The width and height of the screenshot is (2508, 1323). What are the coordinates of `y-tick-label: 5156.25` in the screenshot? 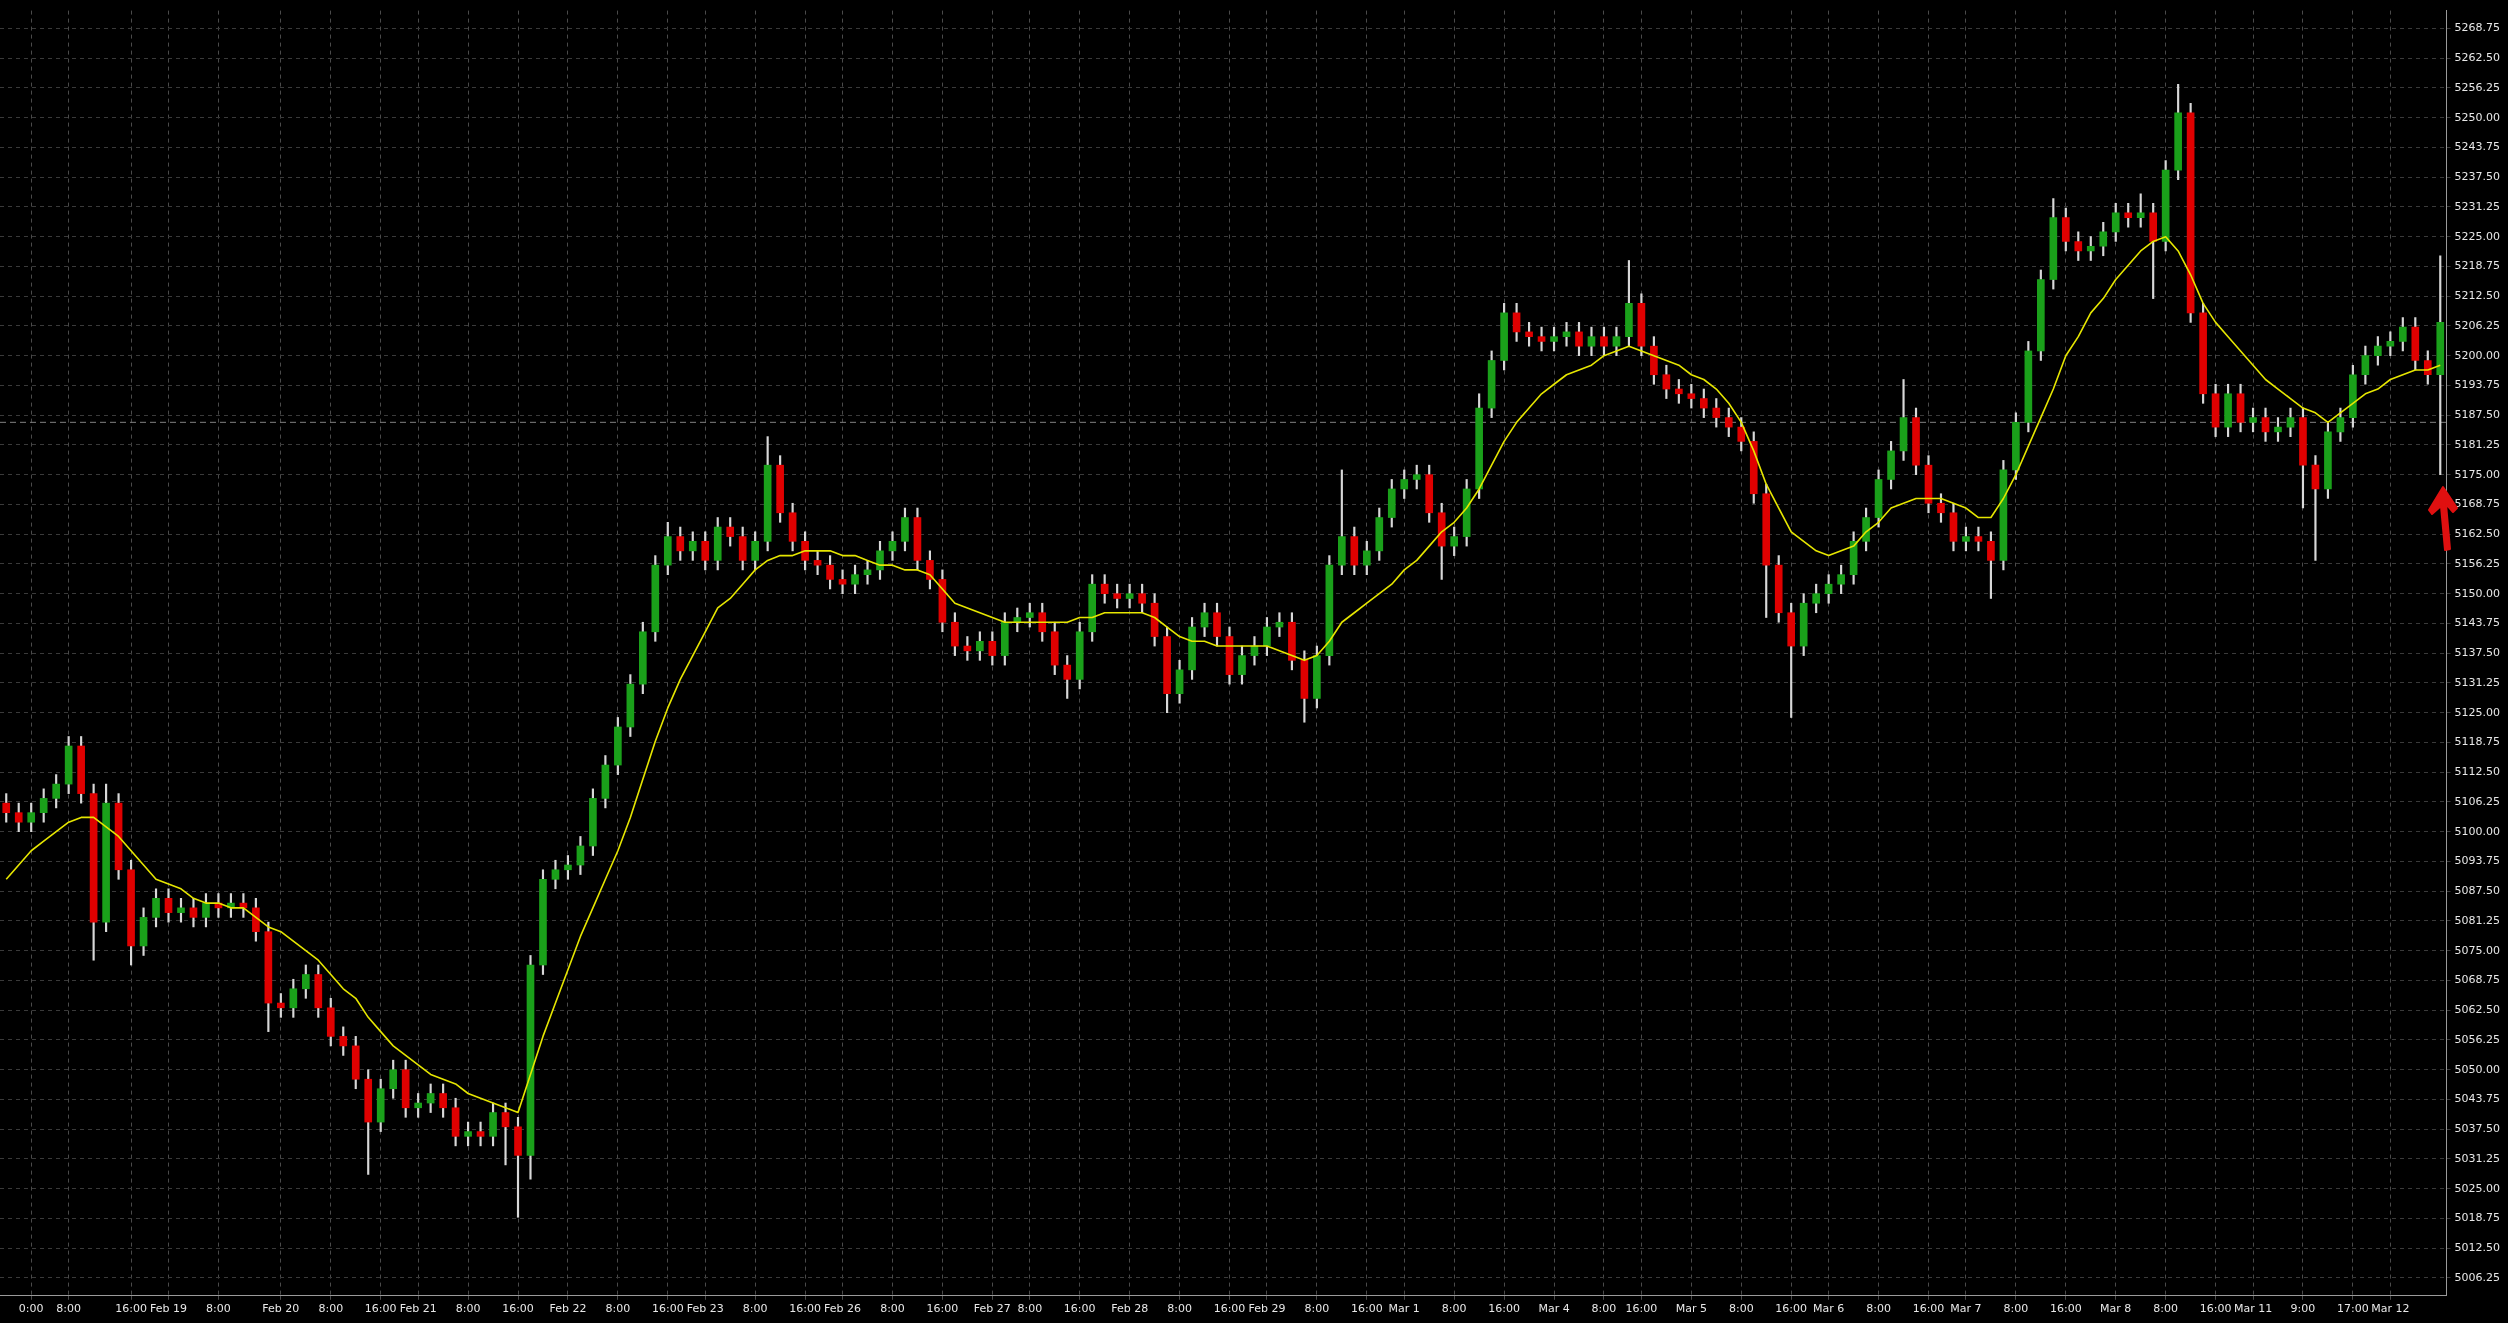 It's located at (2477, 563).